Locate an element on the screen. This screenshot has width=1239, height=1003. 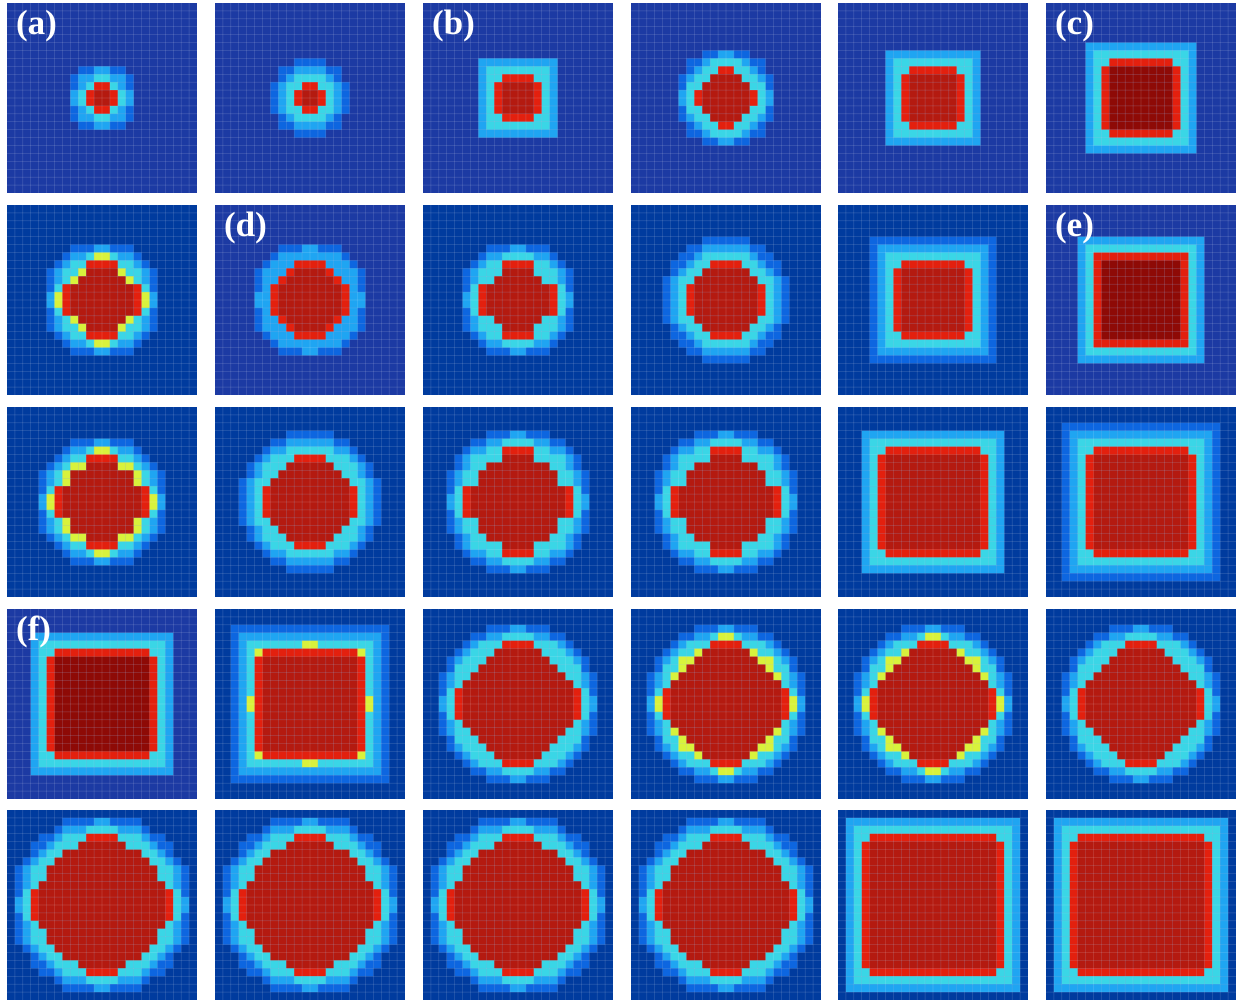
figure-panel: (a) is located at coordinates (102, 98).